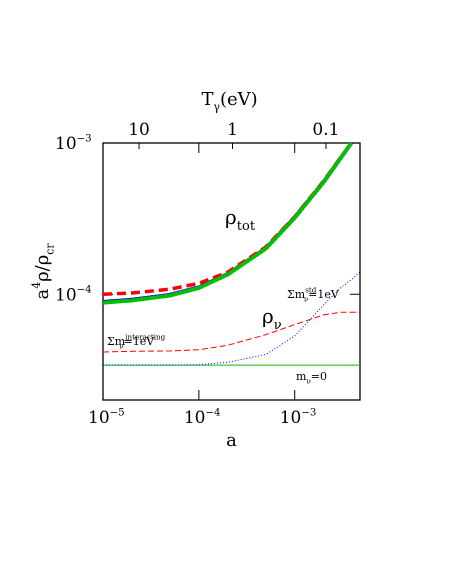 The height and width of the screenshot is (586, 450). I want to click on x2-axis-label: Tγ(eV), so click(230, 101).